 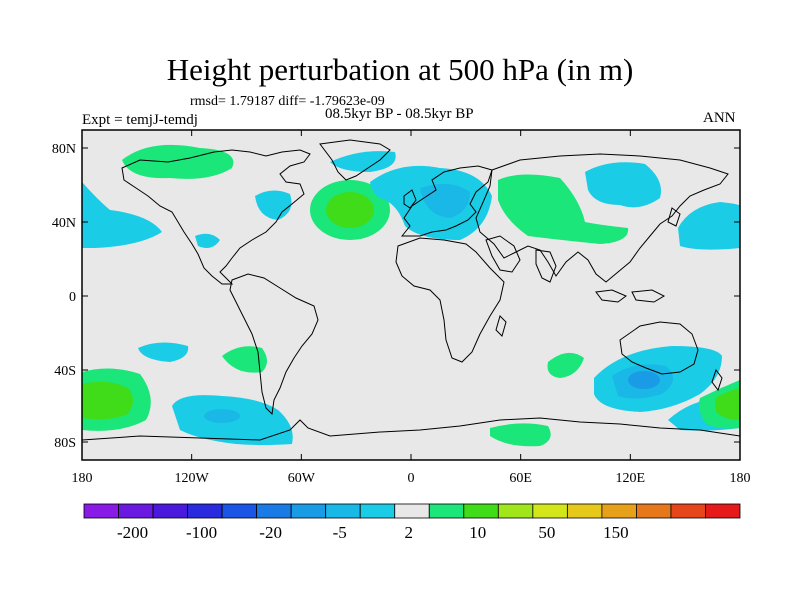 What do you see at coordinates (546, 532) in the screenshot?
I see `colorbar-label: 50` at bounding box center [546, 532].